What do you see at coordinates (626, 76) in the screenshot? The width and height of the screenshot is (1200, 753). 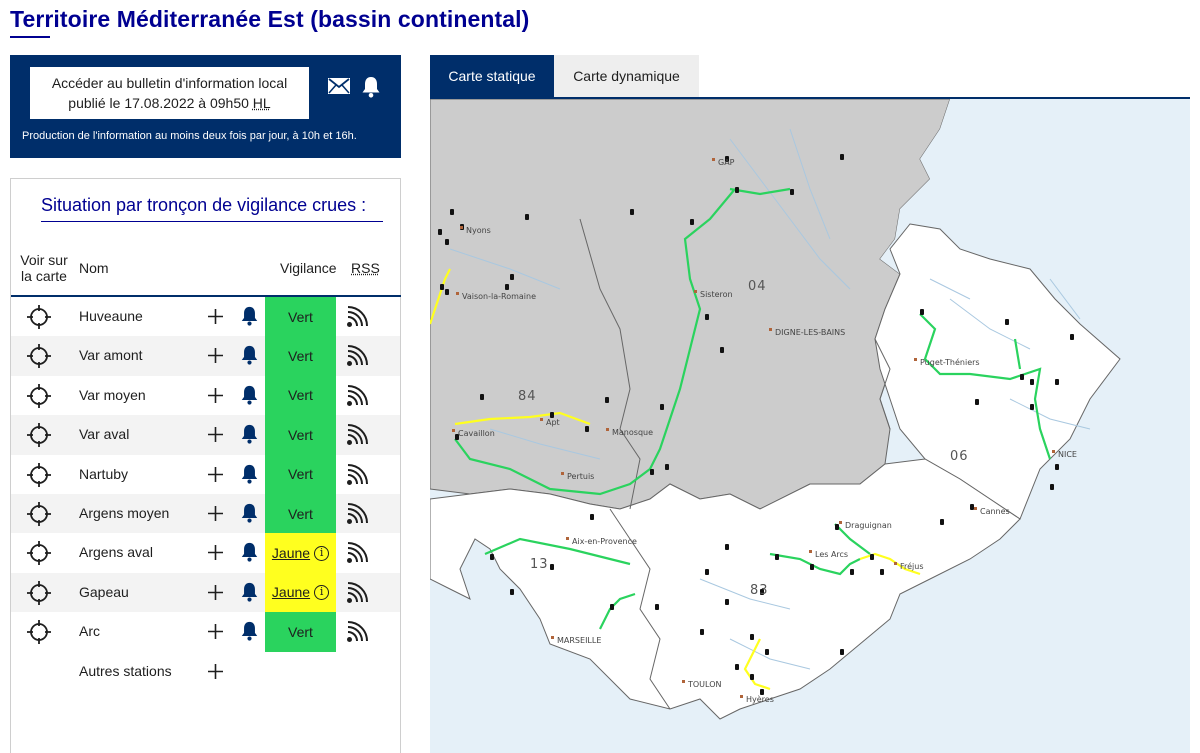 I see `tab-carte-dynamique: Carte dynamique` at bounding box center [626, 76].